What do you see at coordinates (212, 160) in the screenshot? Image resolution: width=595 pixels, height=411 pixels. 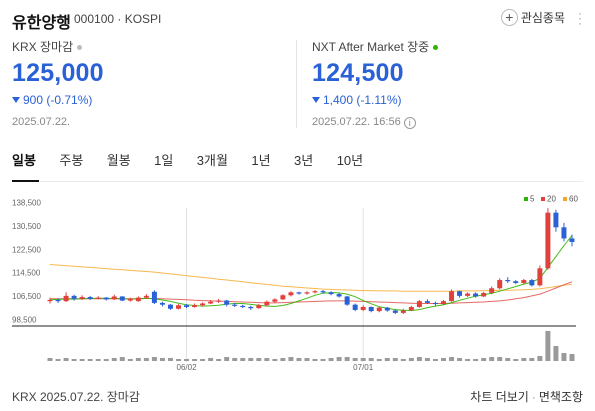 I see `tab-3months: 3개월` at bounding box center [212, 160].